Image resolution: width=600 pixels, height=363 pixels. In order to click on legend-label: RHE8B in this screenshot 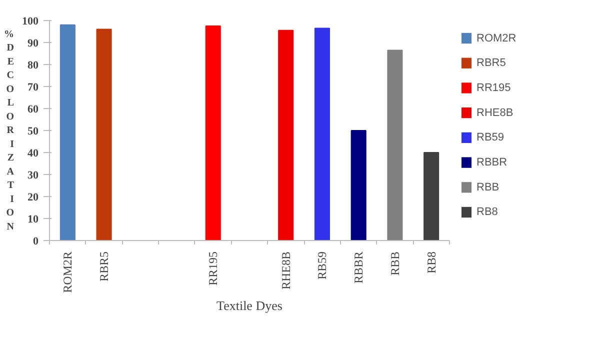, I will do `click(495, 112)`.